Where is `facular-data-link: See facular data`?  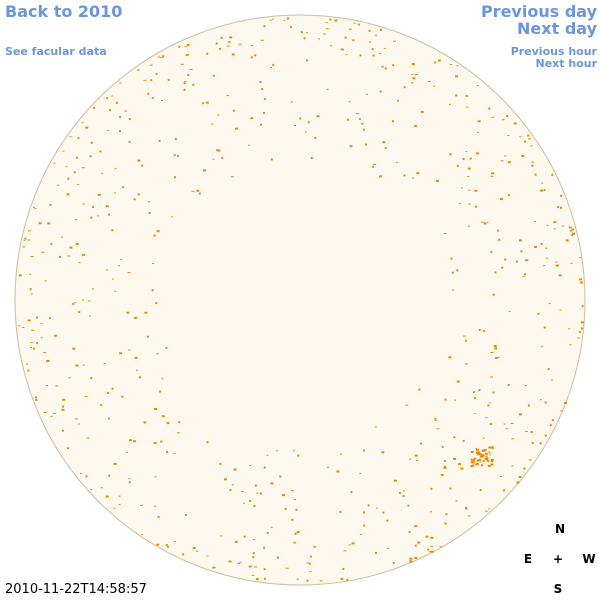 facular-data-link: See facular data is located at coordinates (56, 51).